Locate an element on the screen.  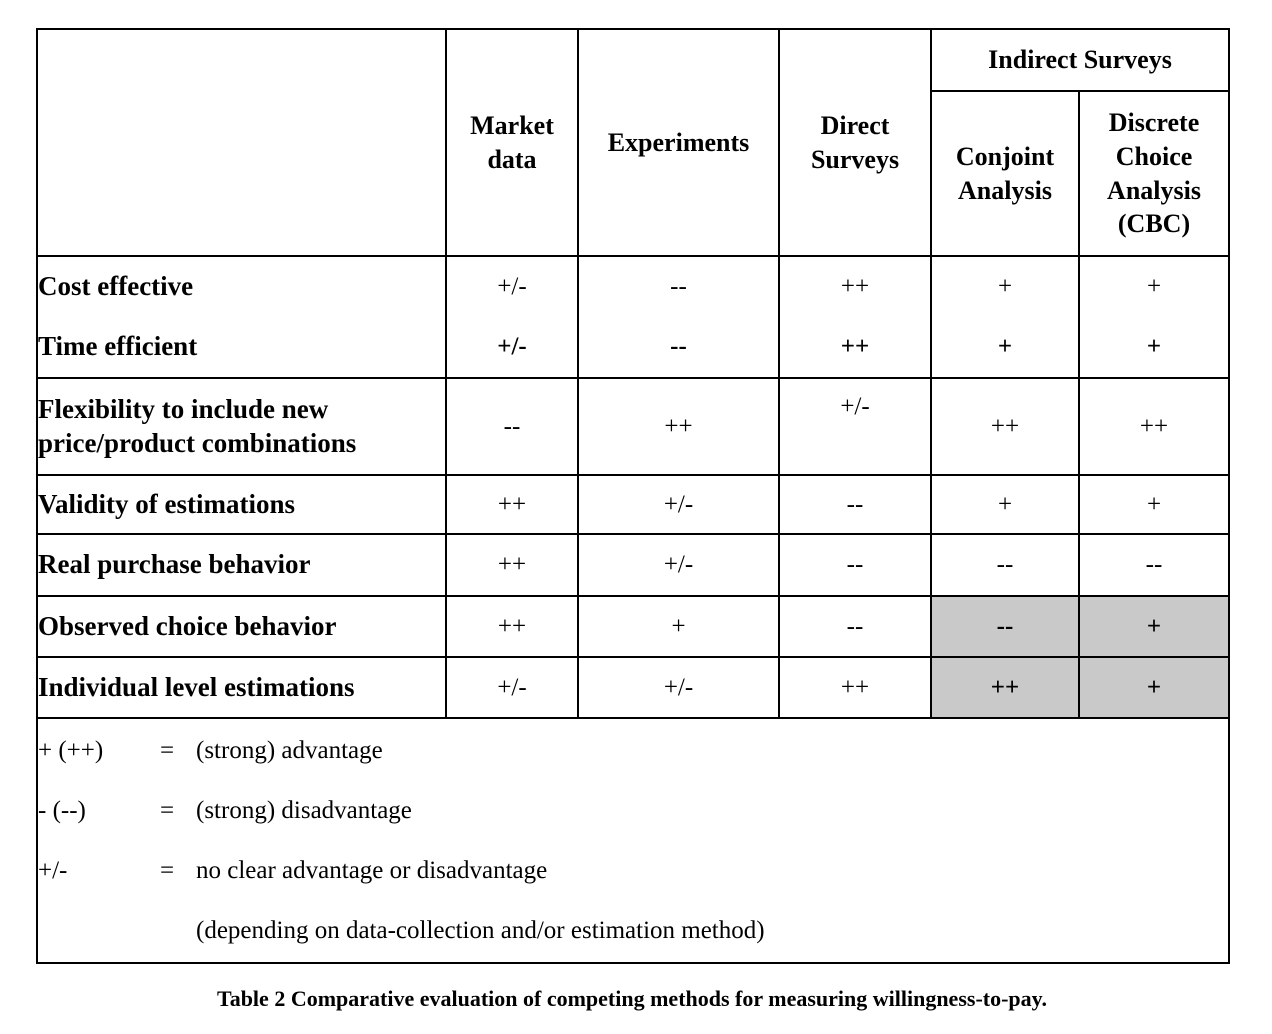
legend-text: (strong) disadvantage is located at coordinates (304, 810).